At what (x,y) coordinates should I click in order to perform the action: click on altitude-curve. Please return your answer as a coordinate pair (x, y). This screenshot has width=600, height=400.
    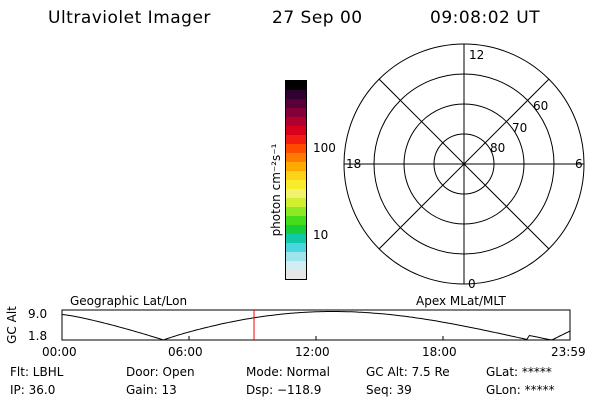
    Looking at the image, I should click on (316, 326).